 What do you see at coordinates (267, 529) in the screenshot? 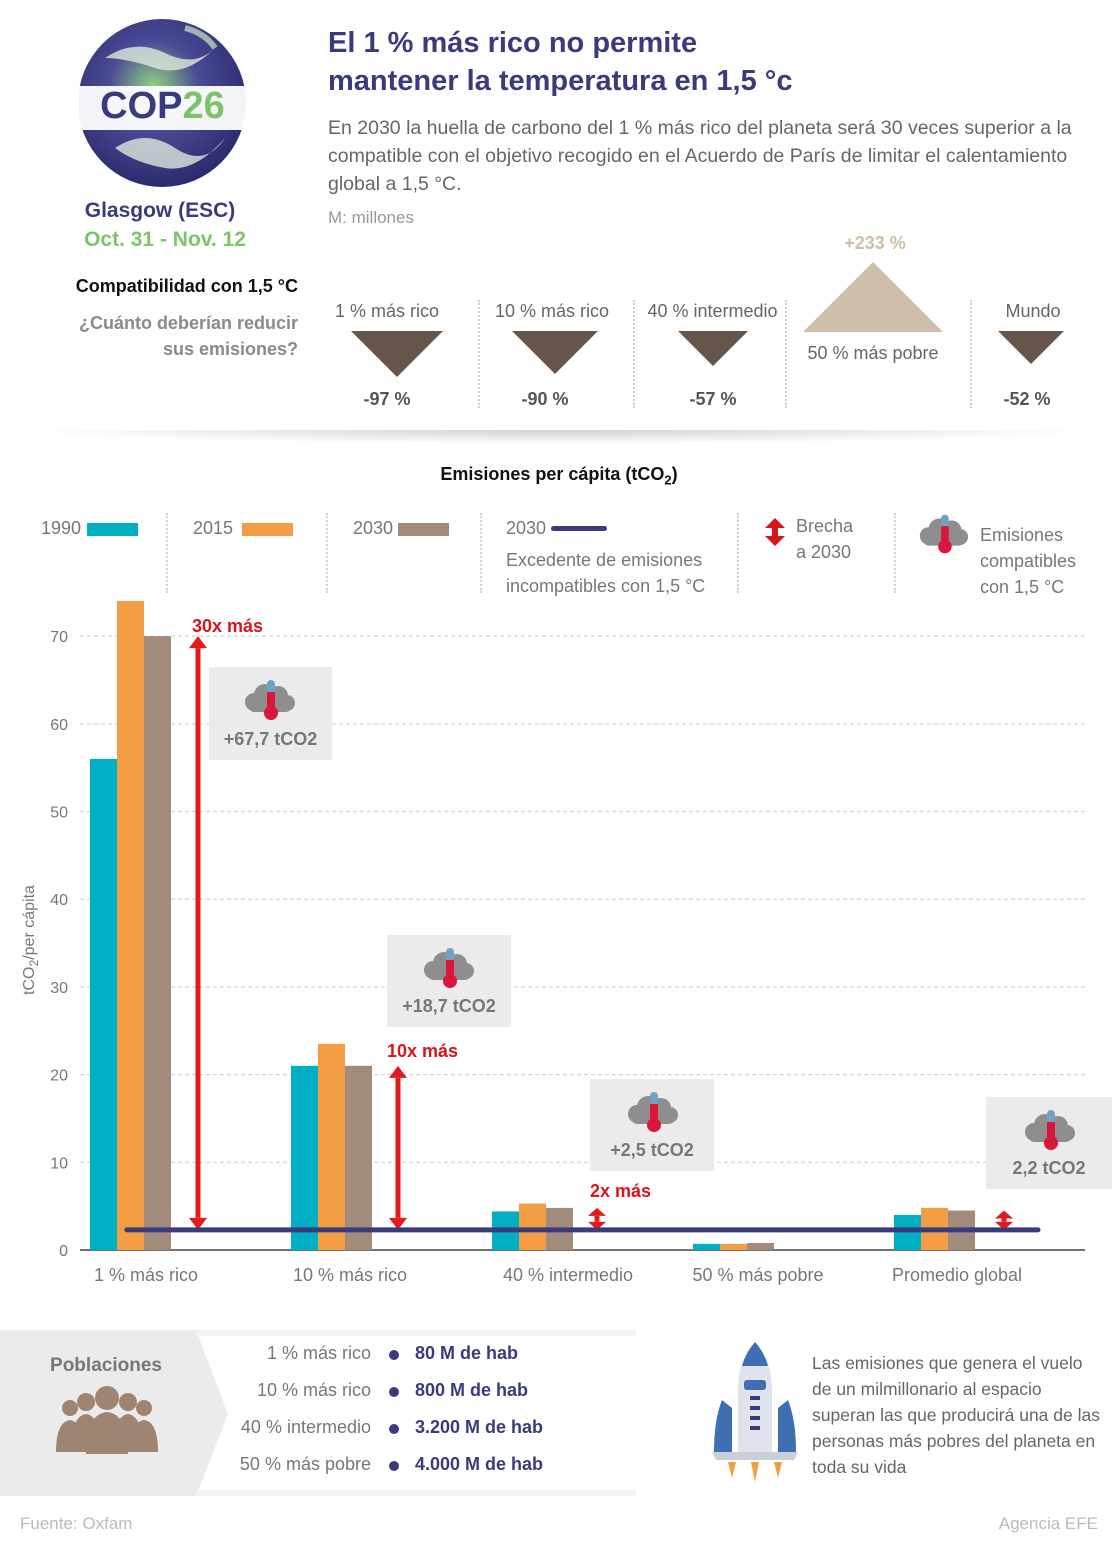
I see `legend-2015-swatch` at bounding box center [267, 529].